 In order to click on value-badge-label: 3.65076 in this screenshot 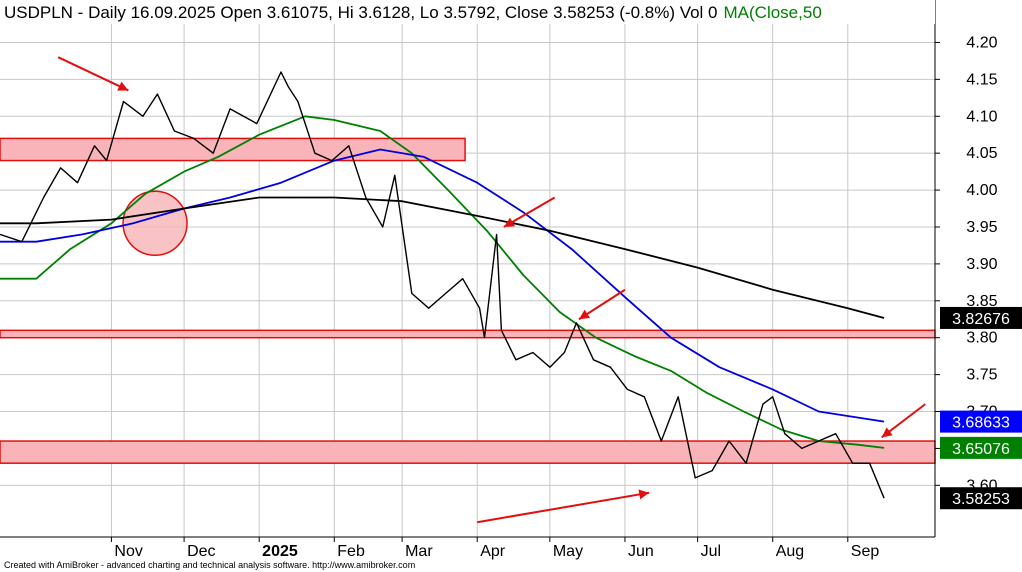, I will do `click(981, 449)`.